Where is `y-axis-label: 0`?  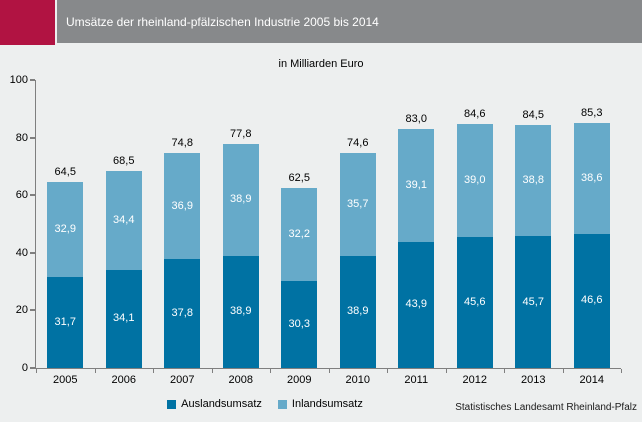
y-axis-label: 0 is located at coordinates (24, 368).